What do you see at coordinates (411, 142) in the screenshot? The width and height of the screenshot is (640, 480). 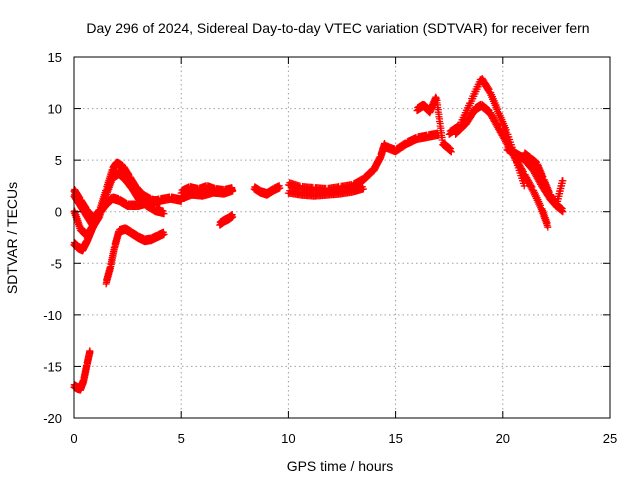 I see `series-arc-m` at bounding box center [411, 142].